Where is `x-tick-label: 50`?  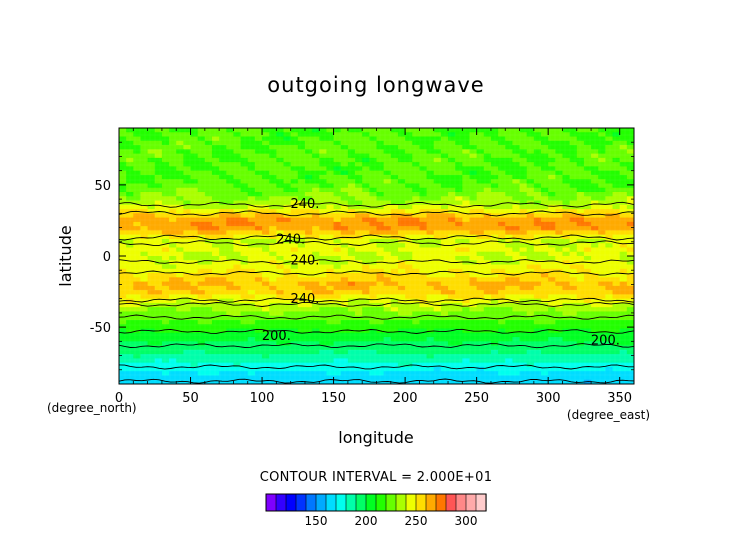 x-tick-label: 50 is located at coordinates (190, 398).